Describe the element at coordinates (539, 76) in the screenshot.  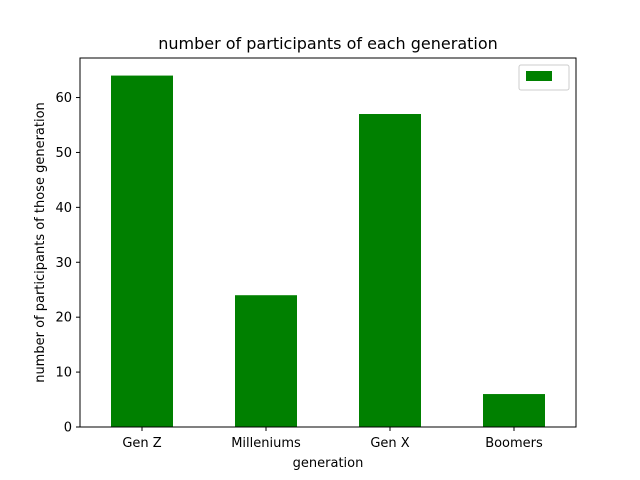
I see `legend-swatch` at that location.